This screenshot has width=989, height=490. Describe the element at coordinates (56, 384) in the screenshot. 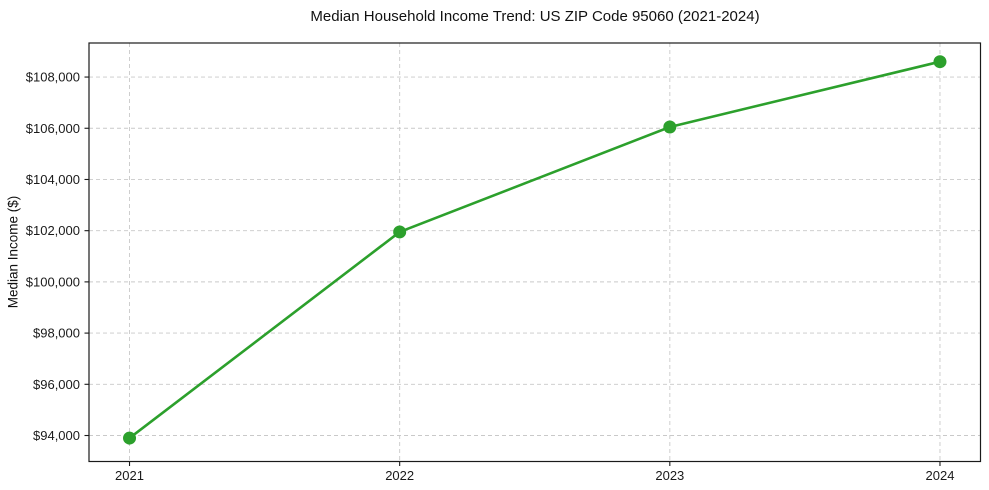

I see `y-tick-label: $96,000` at that location.